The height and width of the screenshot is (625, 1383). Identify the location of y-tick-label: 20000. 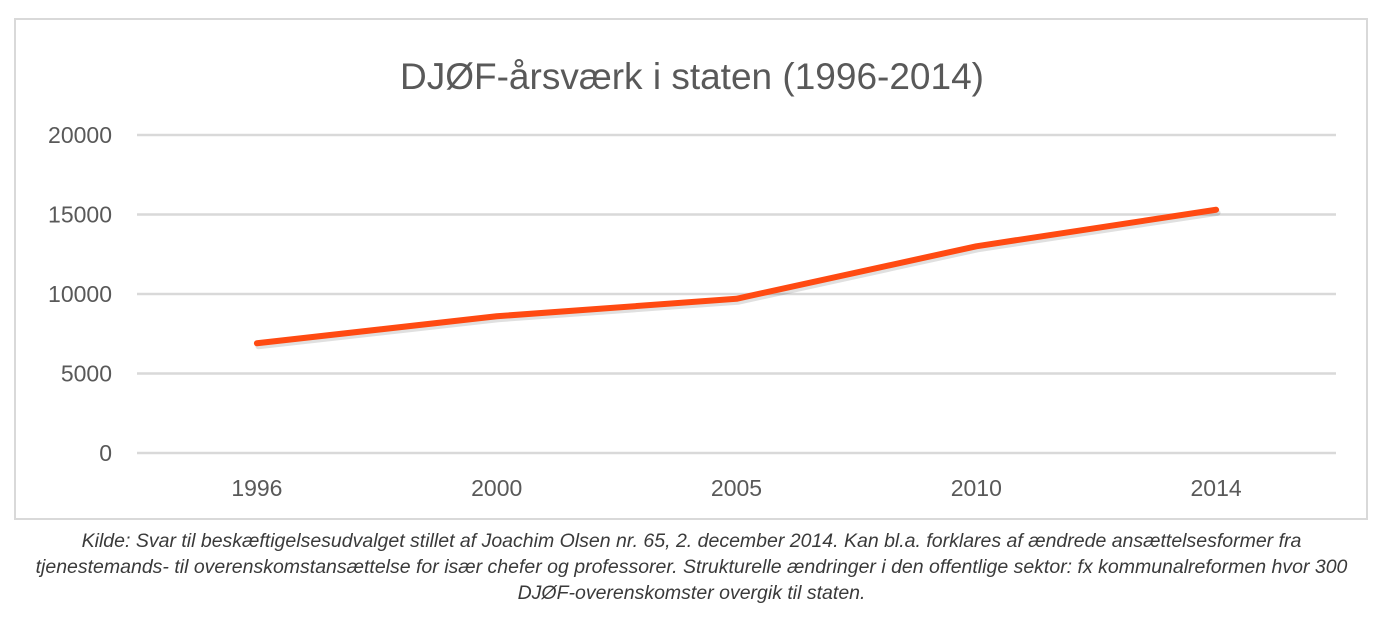
(80, 135).